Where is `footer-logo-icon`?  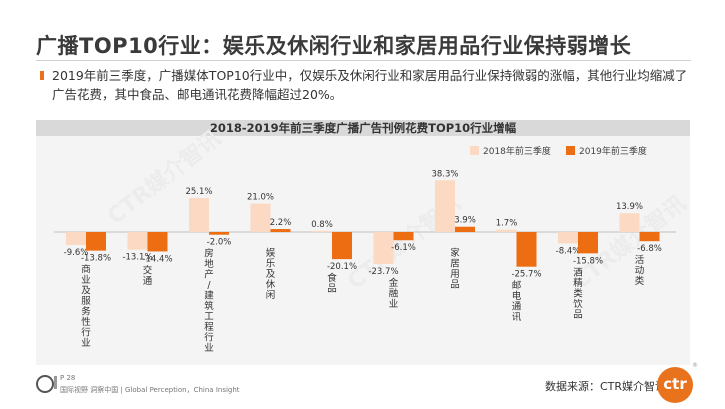 footer-logo-icon is located at coordinates (45, 384).